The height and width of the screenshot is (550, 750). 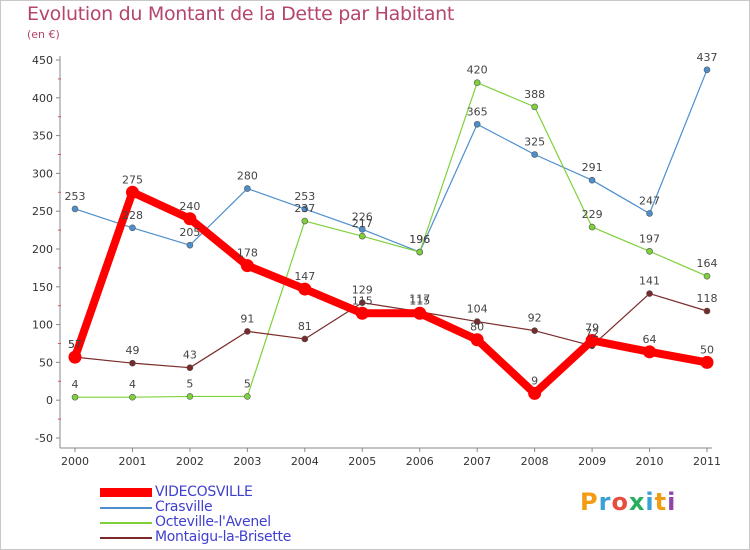 What do you see at coordinates (420, 461) in the screenshot?
I see `x-tick-label: 2006` at bounding box center [420, 461].